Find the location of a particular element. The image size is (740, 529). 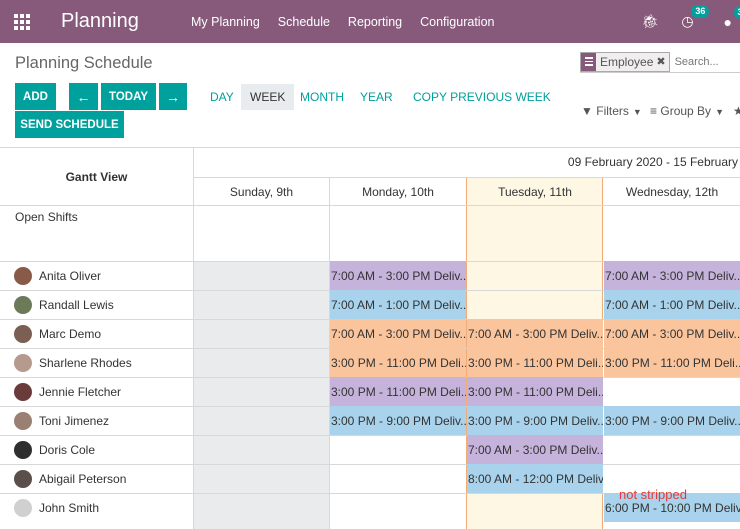

send-schedule-button: SEND SCHEDULE is located at coordinates (69, 124).